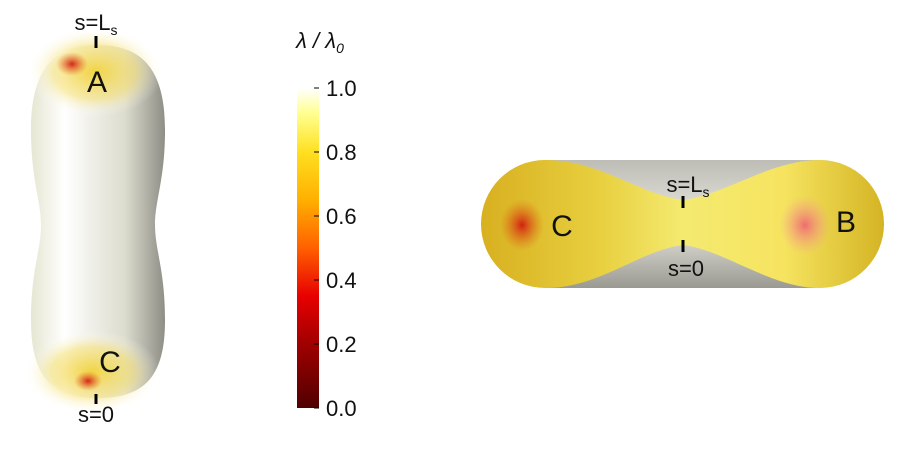  What do you see at coordinates (319, 42) in the screenshot?
I see `colorbar-label: λ / λ0` at bounding box center [319, 42].